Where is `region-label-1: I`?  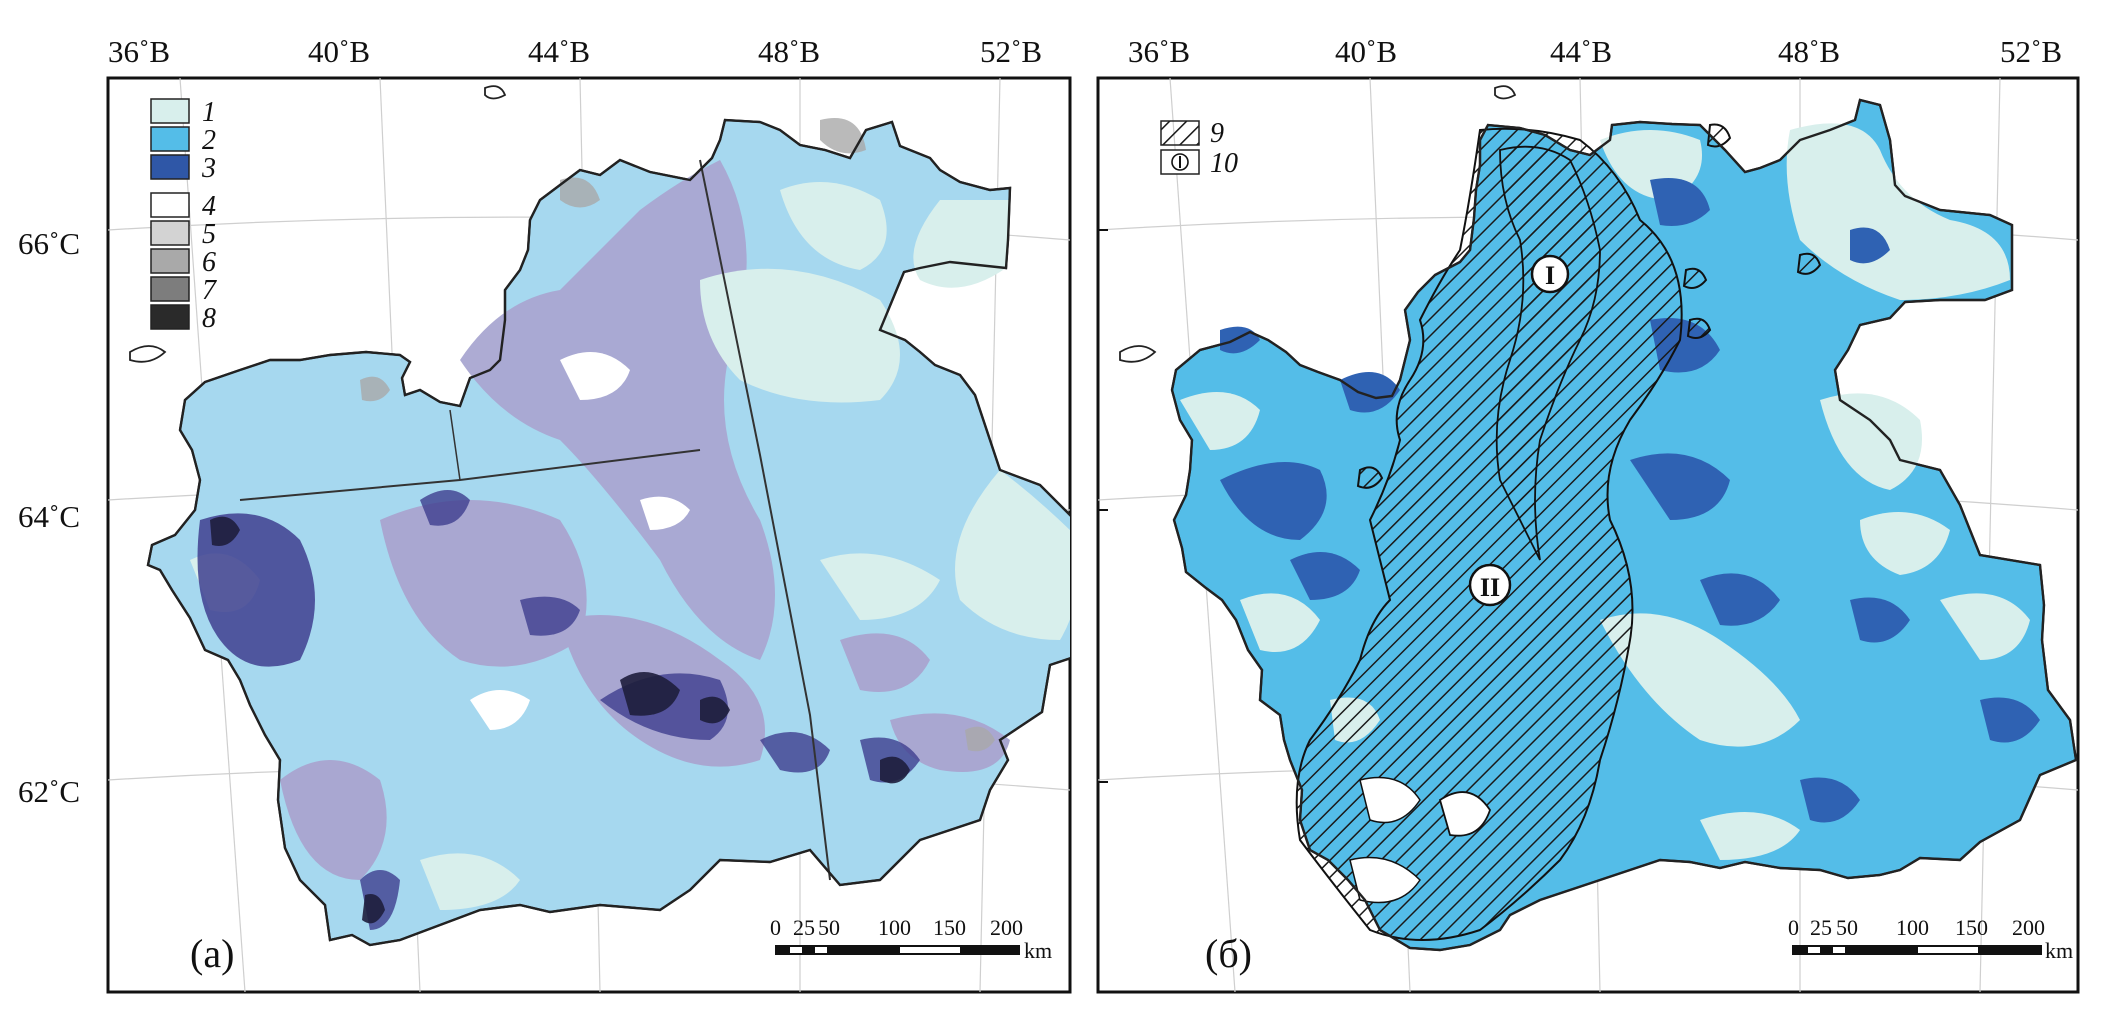 region-label-1: I is located at coordinates (1550, 275).